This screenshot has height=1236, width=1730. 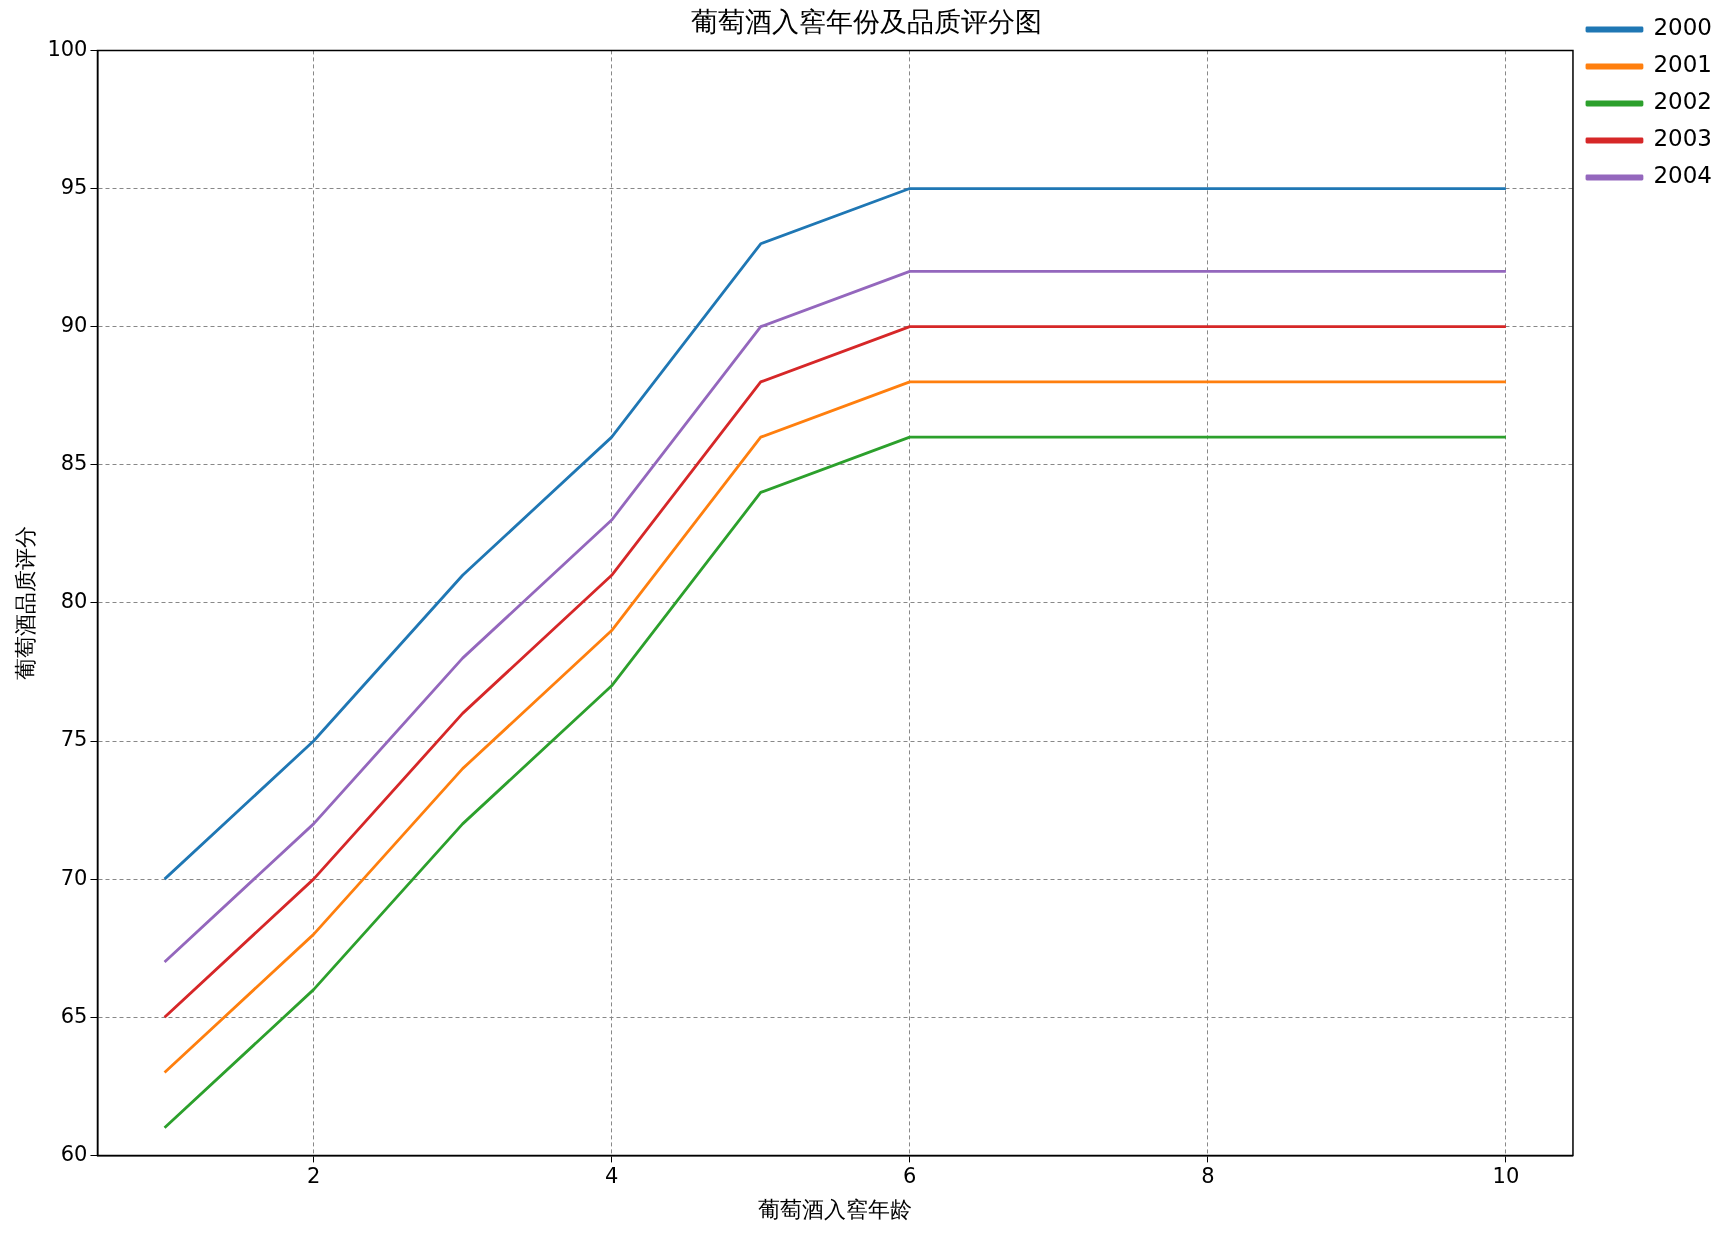 I want to click on legend-label: 2003, so click(x=1683, y=138).